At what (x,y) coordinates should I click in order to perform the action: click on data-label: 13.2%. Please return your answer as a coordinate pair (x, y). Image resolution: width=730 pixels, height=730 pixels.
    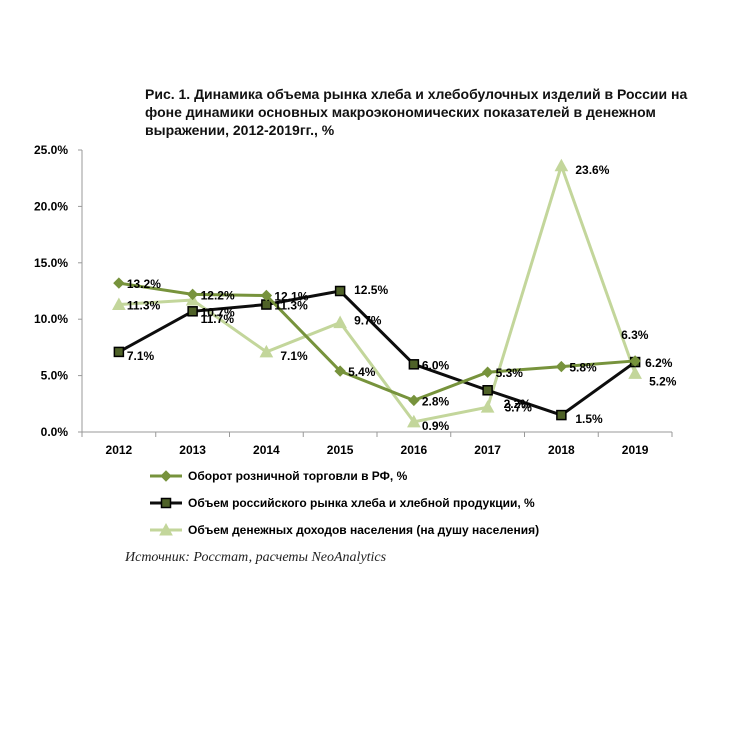
    Looking at the image, I should click on (144, 284).